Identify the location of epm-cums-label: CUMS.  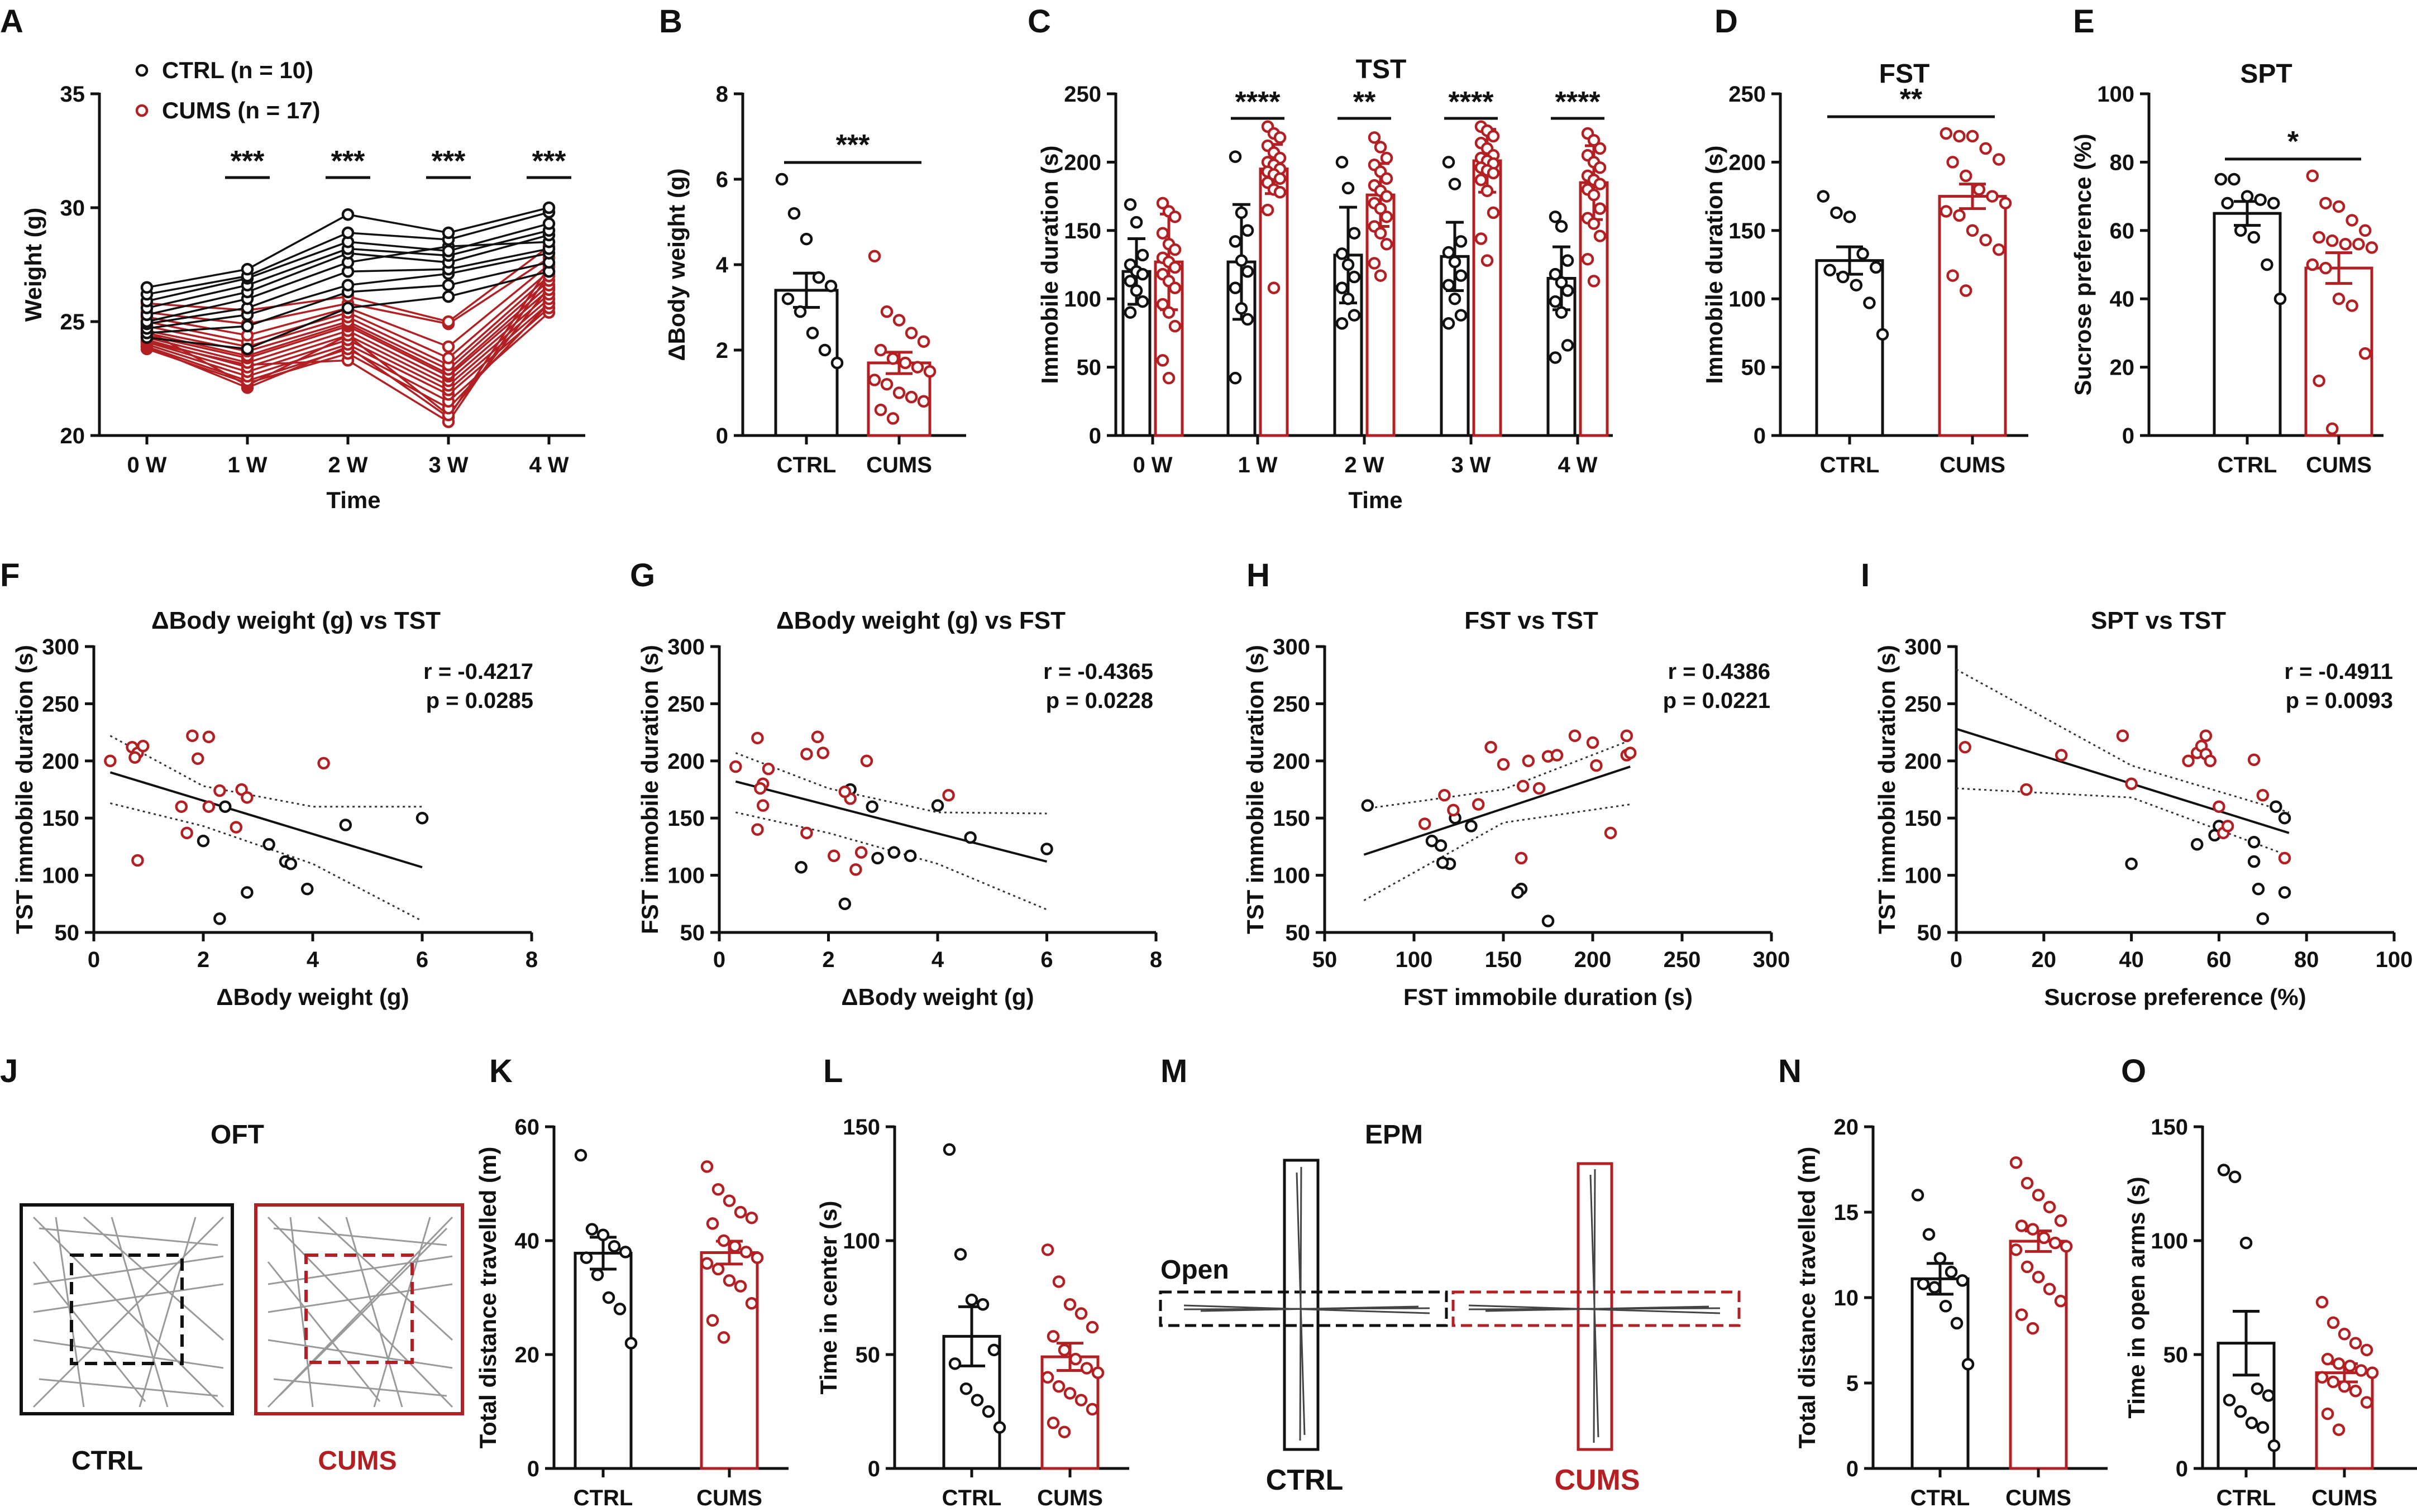
(1597, 1480).